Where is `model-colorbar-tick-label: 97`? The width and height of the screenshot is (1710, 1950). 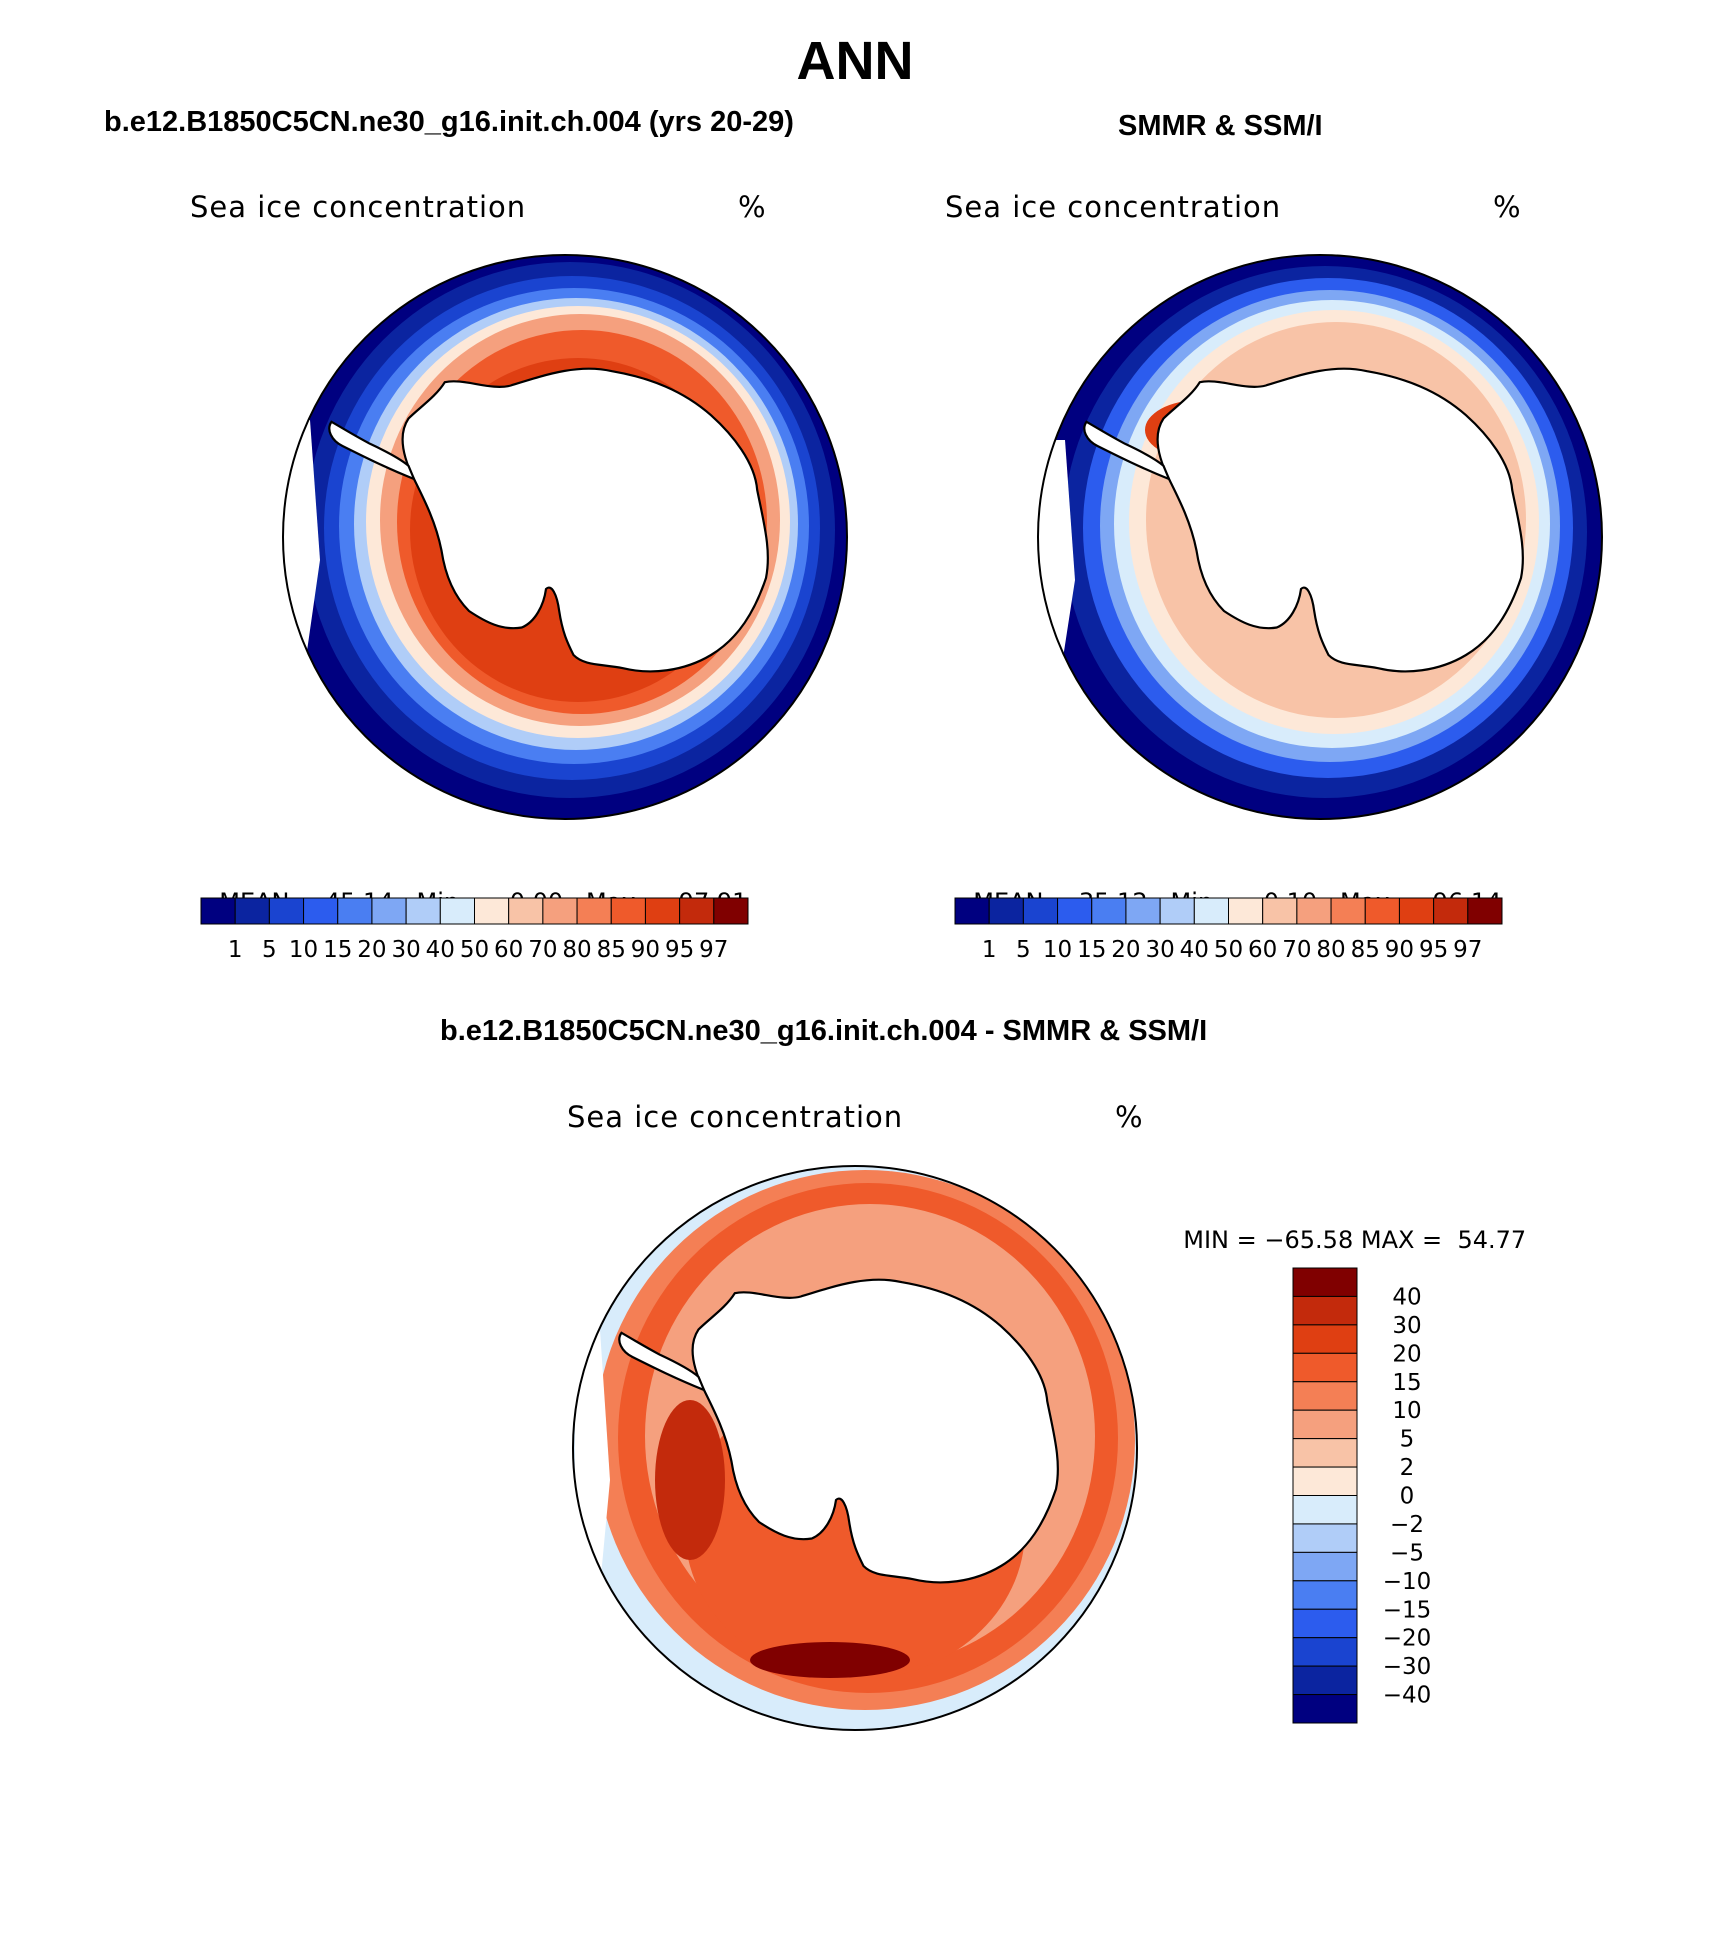 model-colorbar-tick-label: 97 is located at coordinates (713, 950).